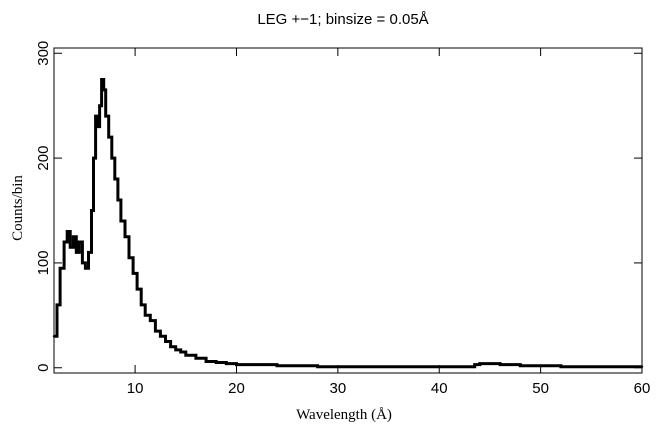  Describe the element at coordinates (43, 368) in the screenshot. I see `y-tick-label: 0` at that location.